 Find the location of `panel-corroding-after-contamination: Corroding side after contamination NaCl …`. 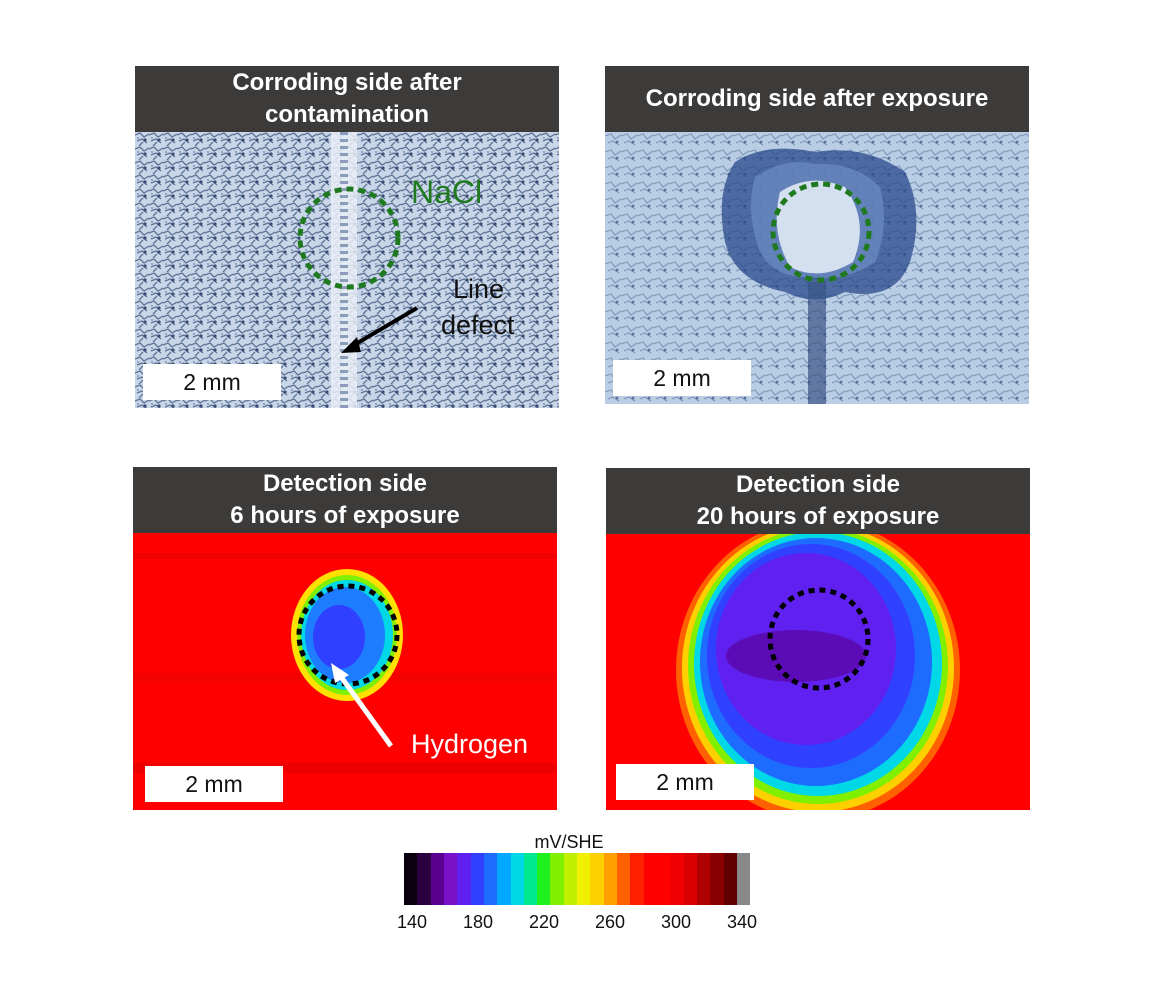

panel-corroding-after-contamination: Corroding side after contamination NaCl … is located at coordinates (347, 237).